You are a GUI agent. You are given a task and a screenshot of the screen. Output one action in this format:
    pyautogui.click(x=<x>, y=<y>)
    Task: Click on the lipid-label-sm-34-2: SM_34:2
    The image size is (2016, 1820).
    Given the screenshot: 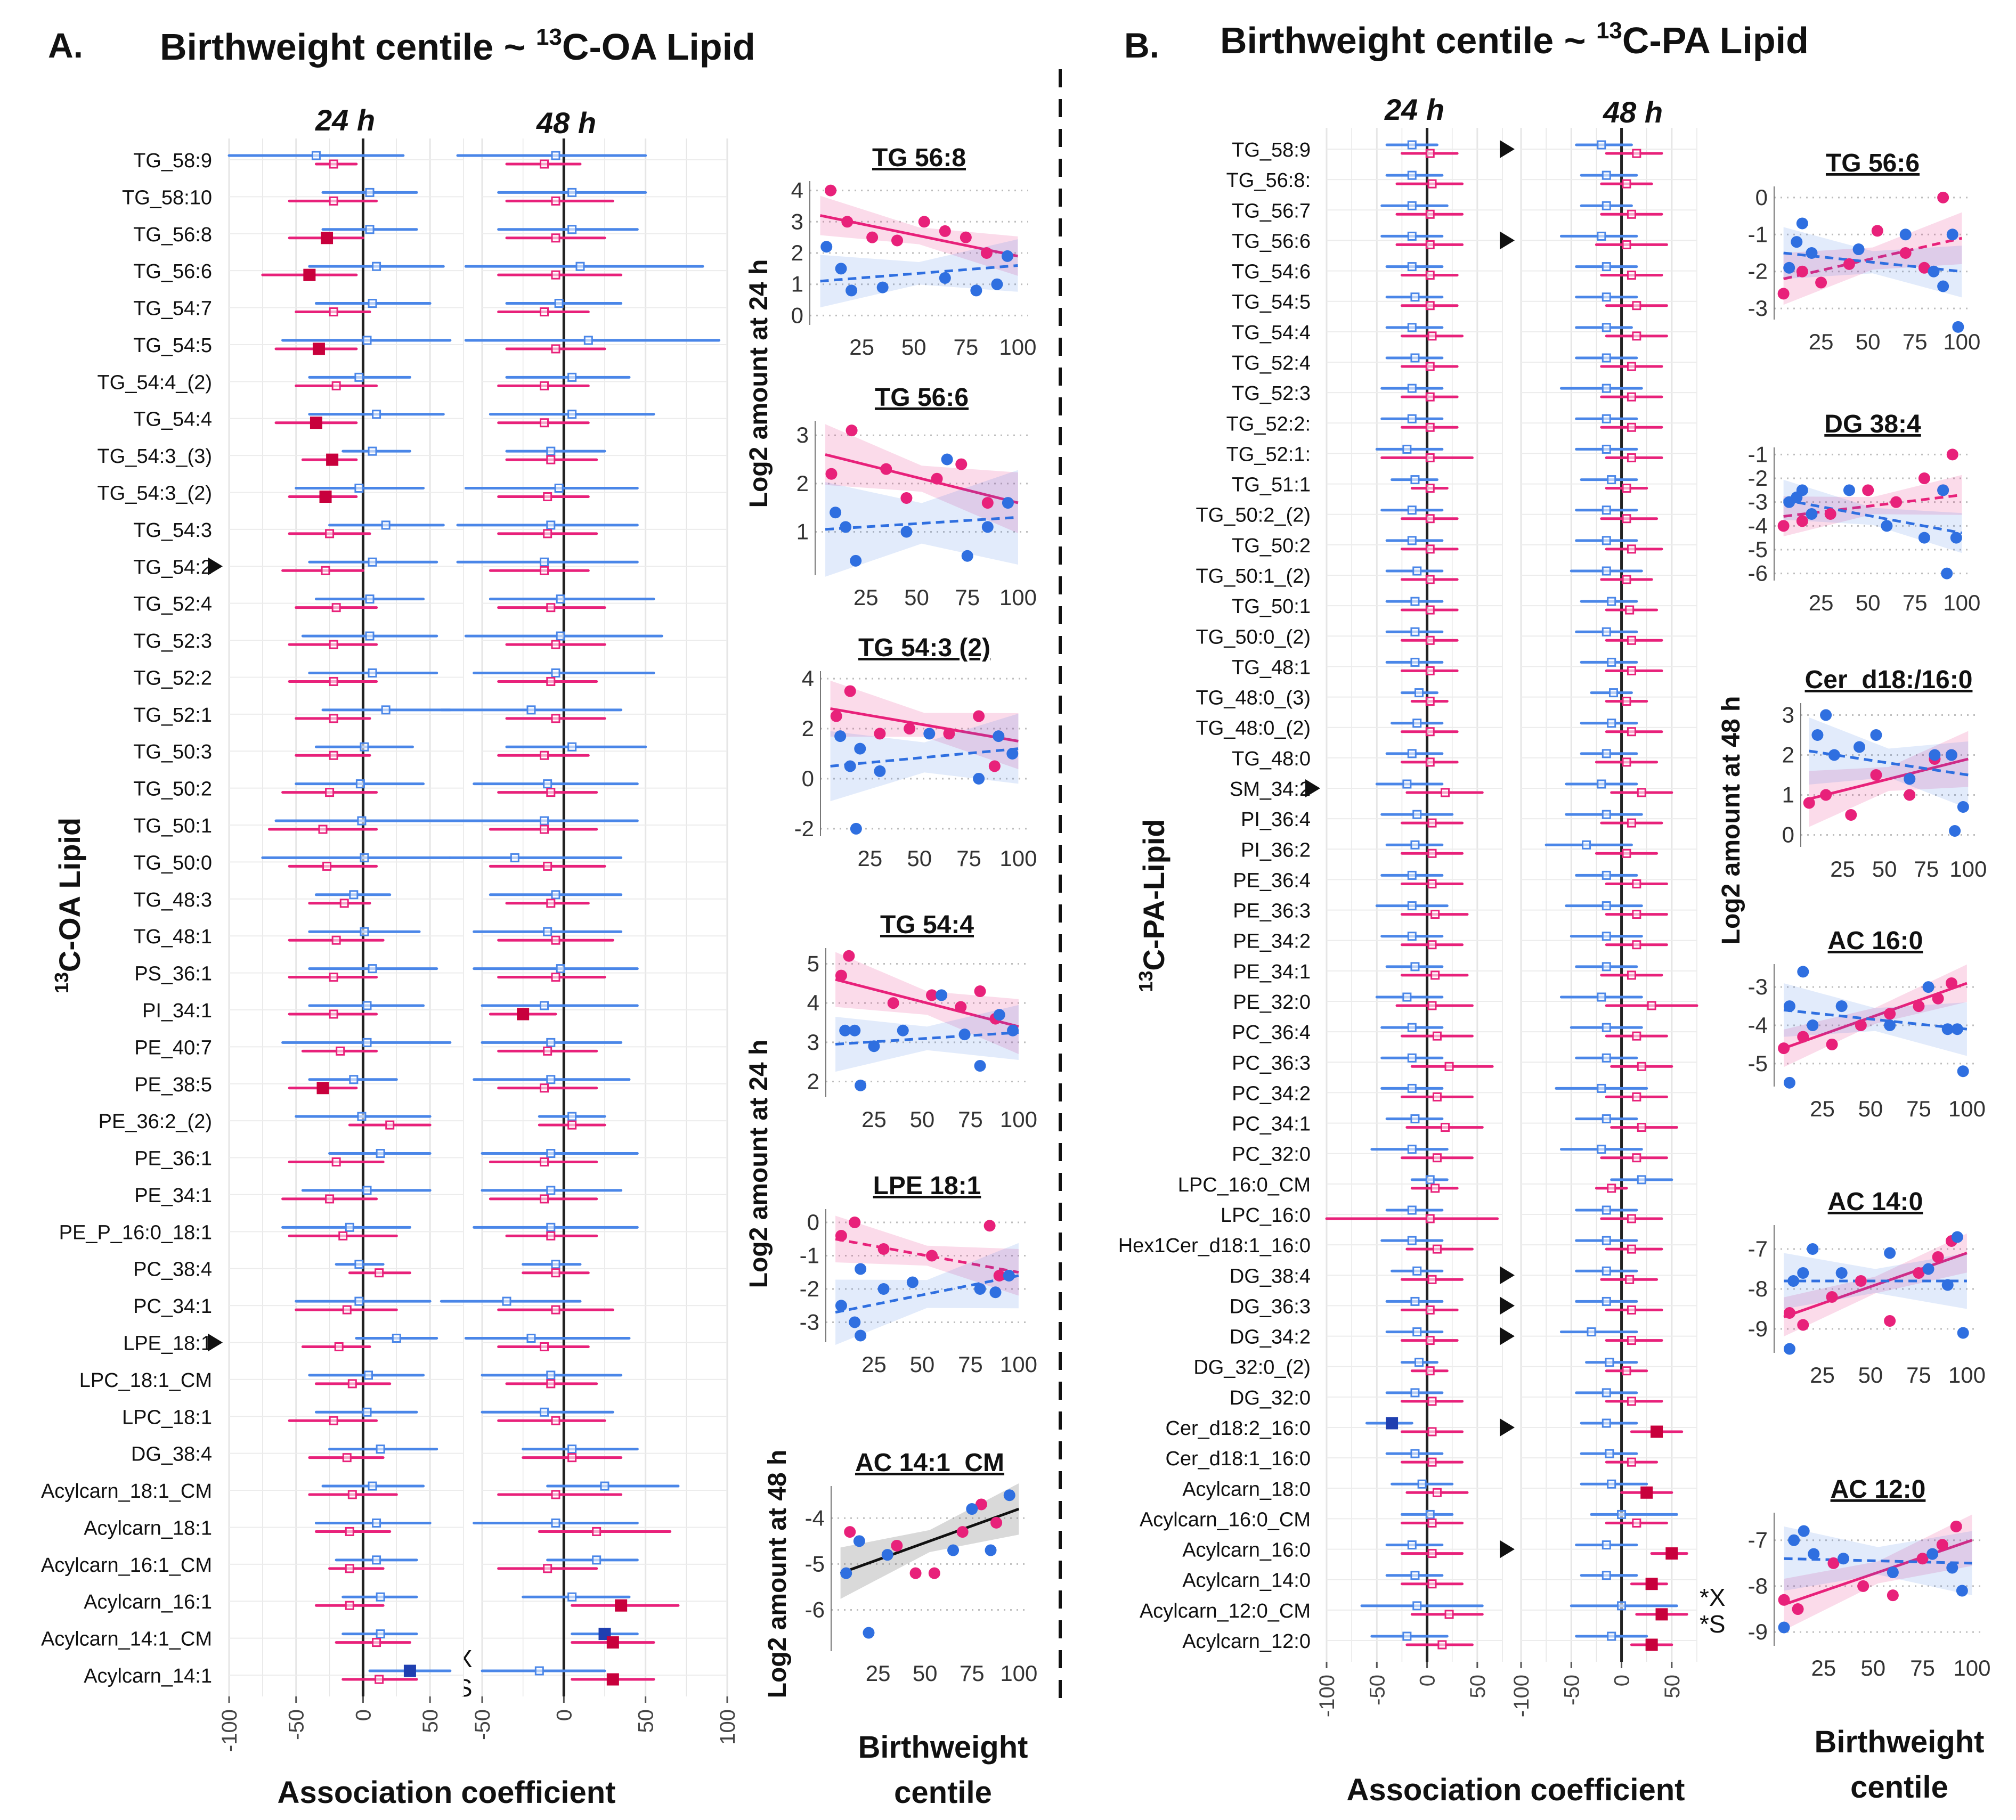 What is the action you would take?
    pyautogui.click(x=1271, y=789)
    